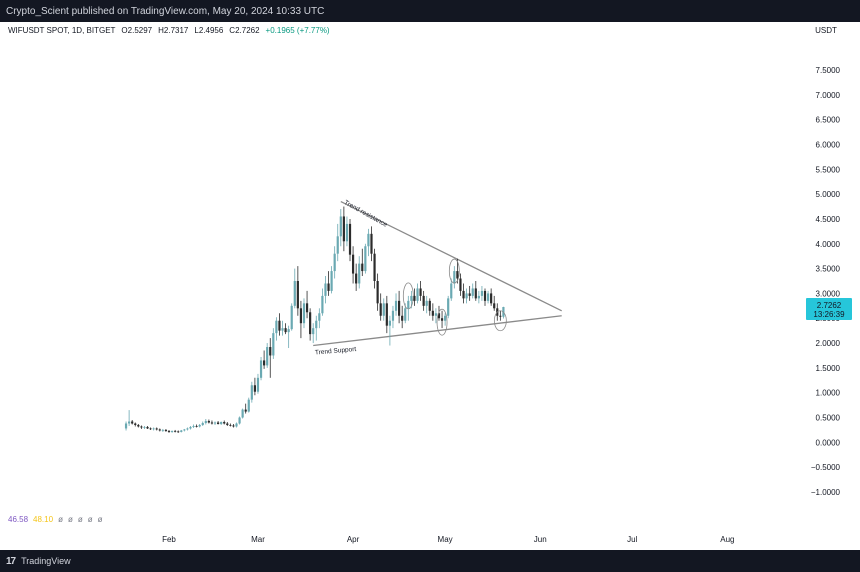 This screenshot has height=572, width=860. Describe the element at coordinates (451, 256) in the screenshot. I see `trend-resistance-line` at that location.